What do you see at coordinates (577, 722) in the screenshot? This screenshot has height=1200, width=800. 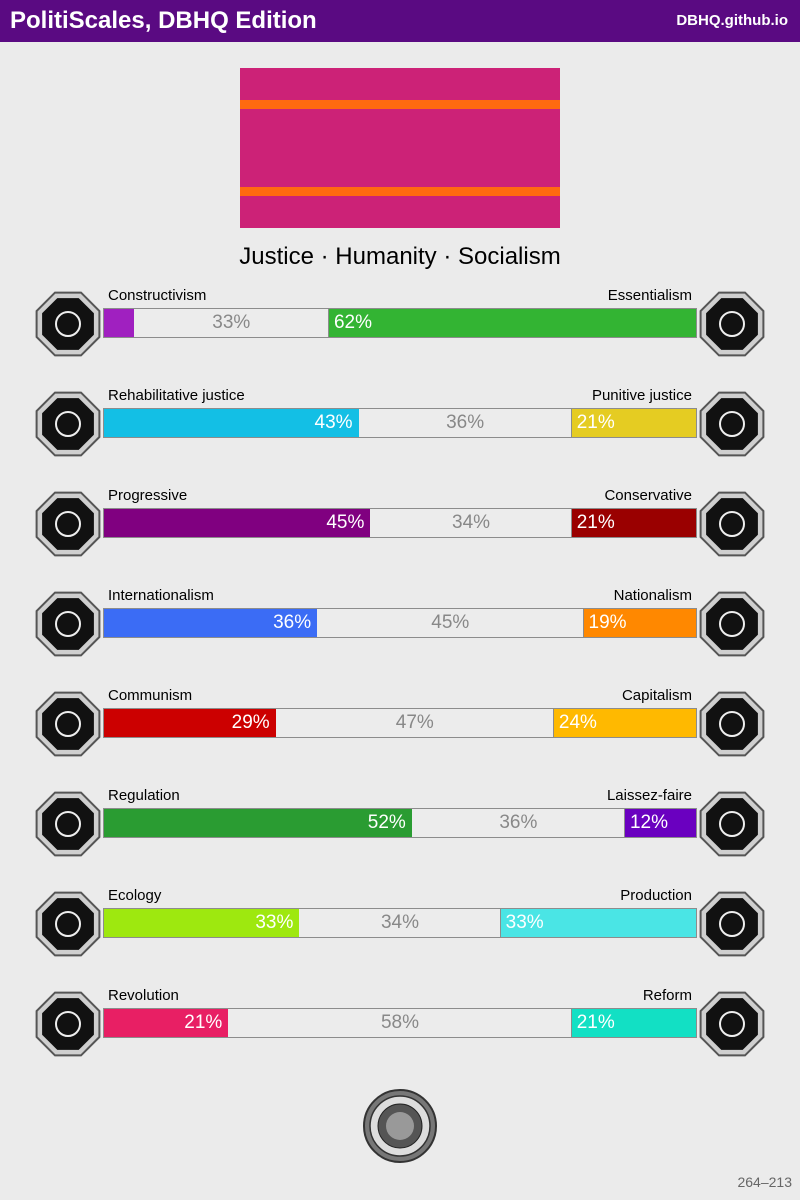 I see `axis-right-percent: 24%` at bounding box center [577, 722].